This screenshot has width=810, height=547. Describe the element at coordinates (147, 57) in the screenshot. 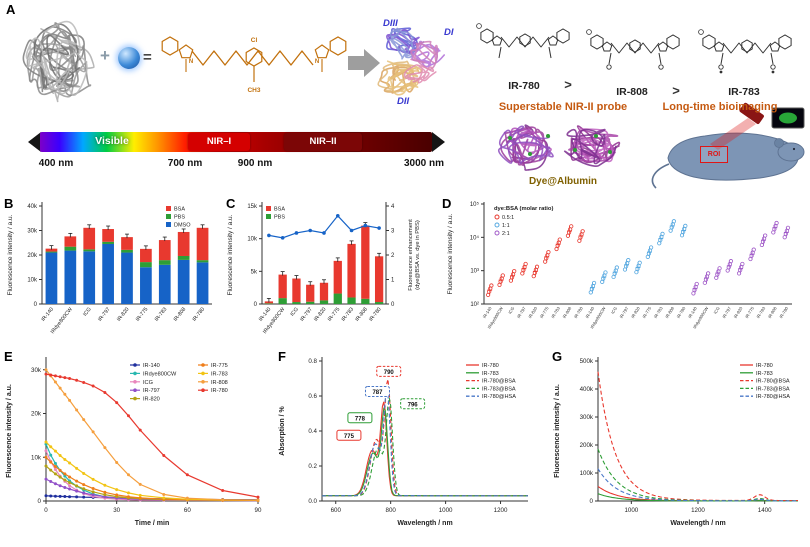

I see `equals-sign: =` at that location.